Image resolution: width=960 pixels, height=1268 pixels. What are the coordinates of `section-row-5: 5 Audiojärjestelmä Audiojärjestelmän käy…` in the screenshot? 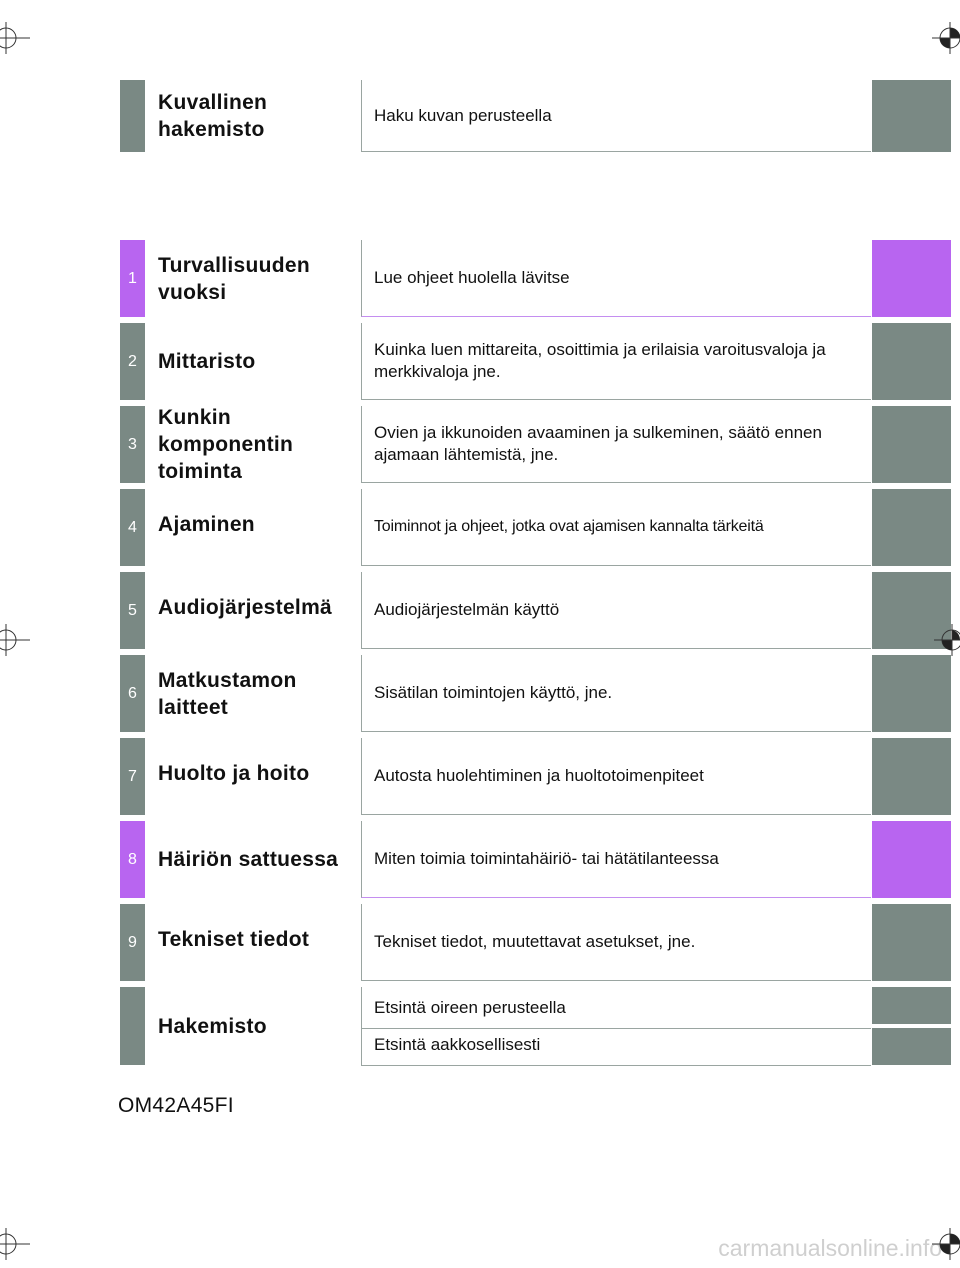 It's located at (535, 610).